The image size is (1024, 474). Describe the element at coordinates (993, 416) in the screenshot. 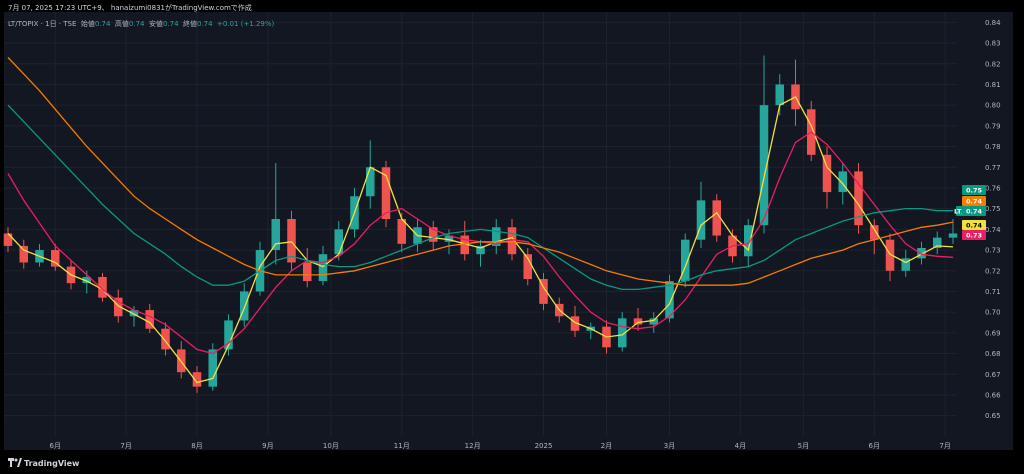

I see `price-tick-label: 0.65` at that location.